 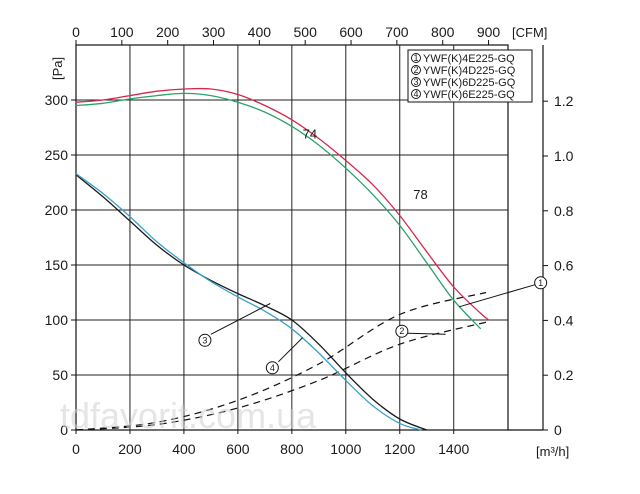 I want to click on watermark: tdfavorit.com.ua, so click(x=188, y=415).